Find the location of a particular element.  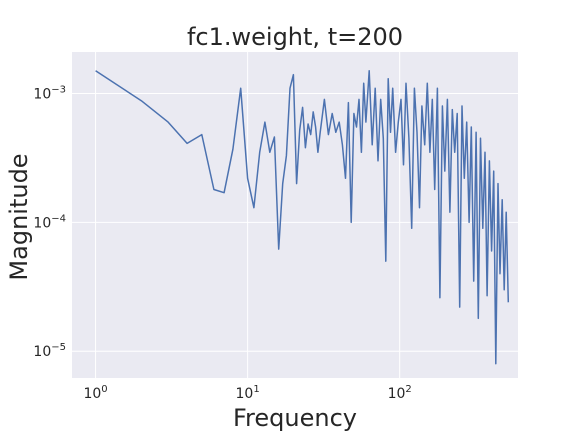

y-tick-label-1: 10⁻⁴ is located at coordinates (49, 222).